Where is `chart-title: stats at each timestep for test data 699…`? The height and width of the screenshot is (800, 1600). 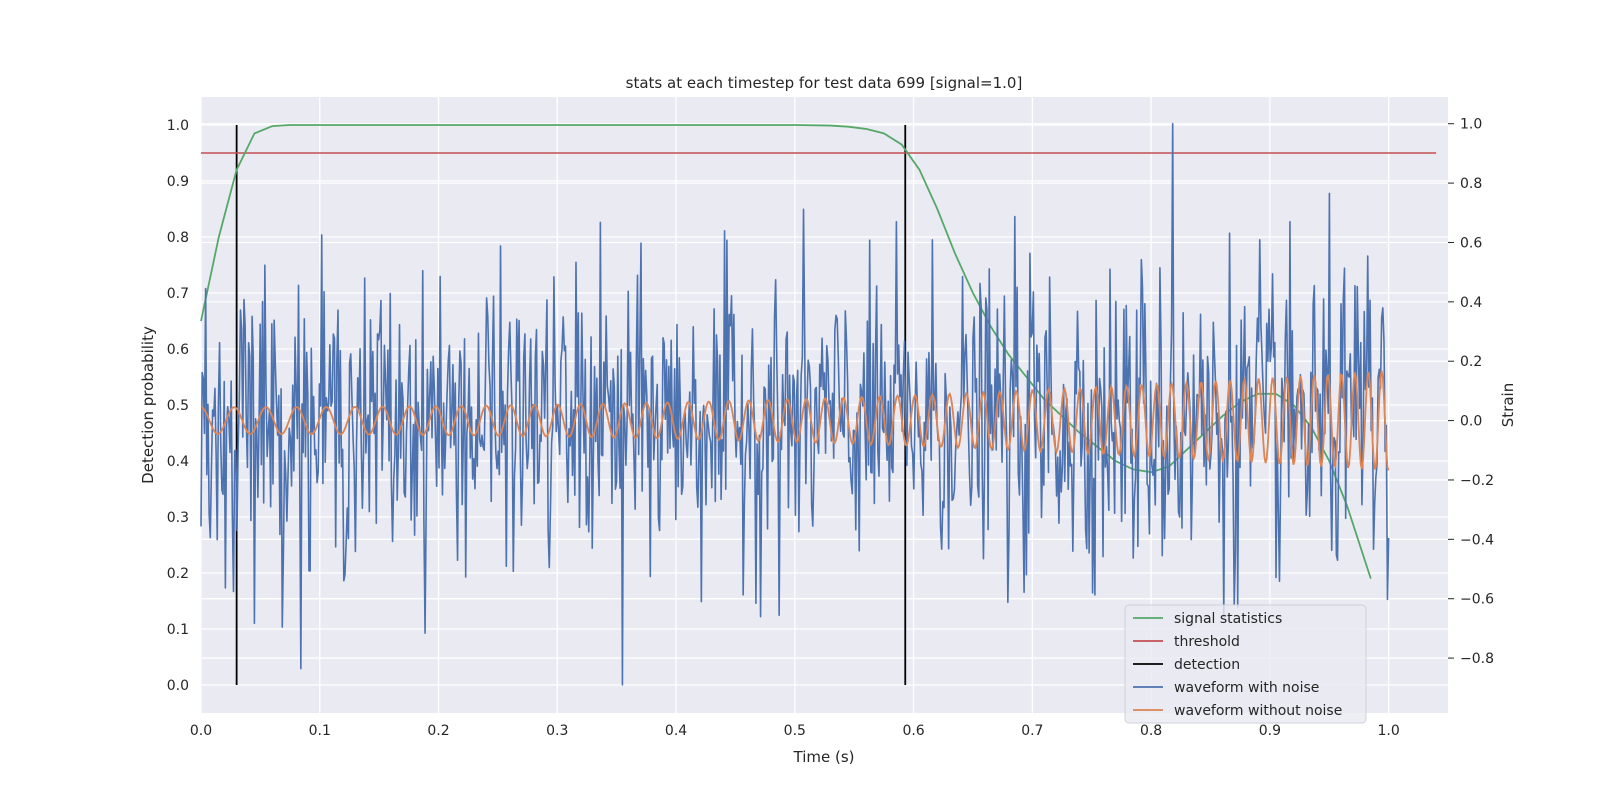 chart-title: stats at each timestep for test data 699… is located at coordinates (824, 83).